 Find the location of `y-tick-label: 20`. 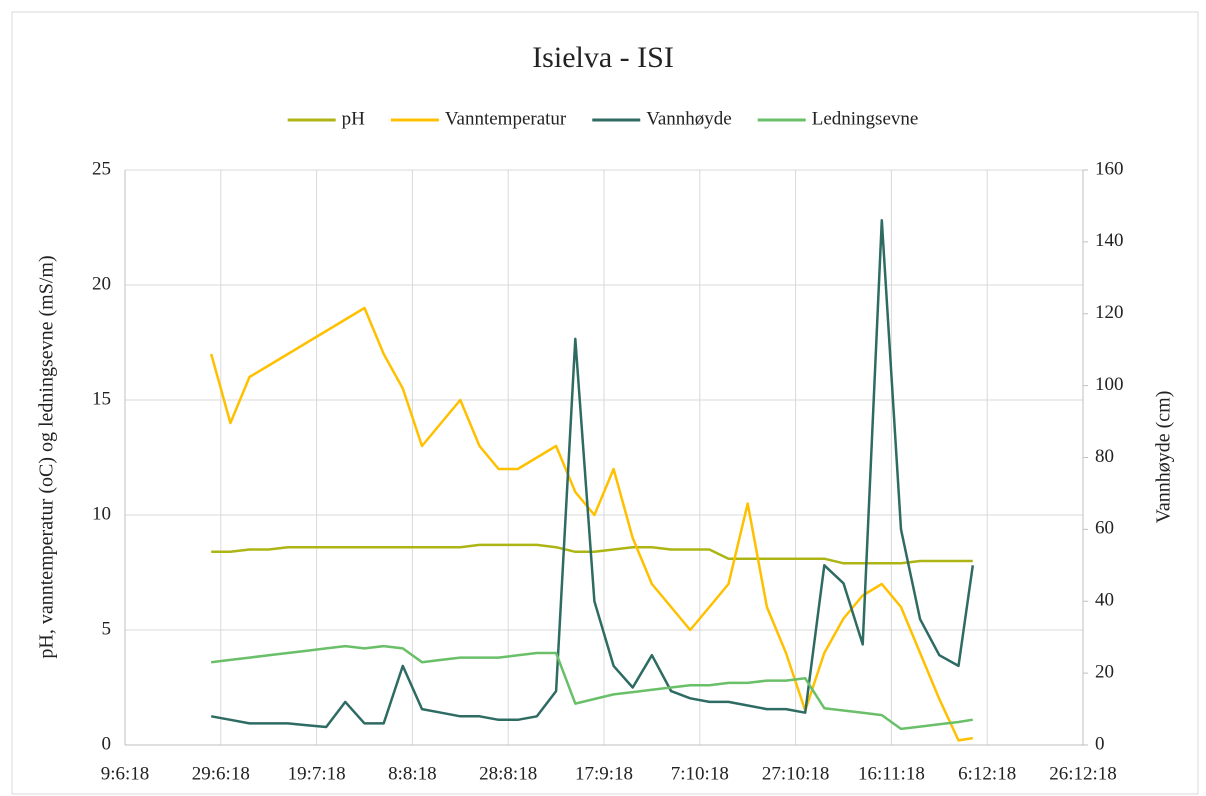

y-tick-label: 20 is located at coordinates (101, 283).